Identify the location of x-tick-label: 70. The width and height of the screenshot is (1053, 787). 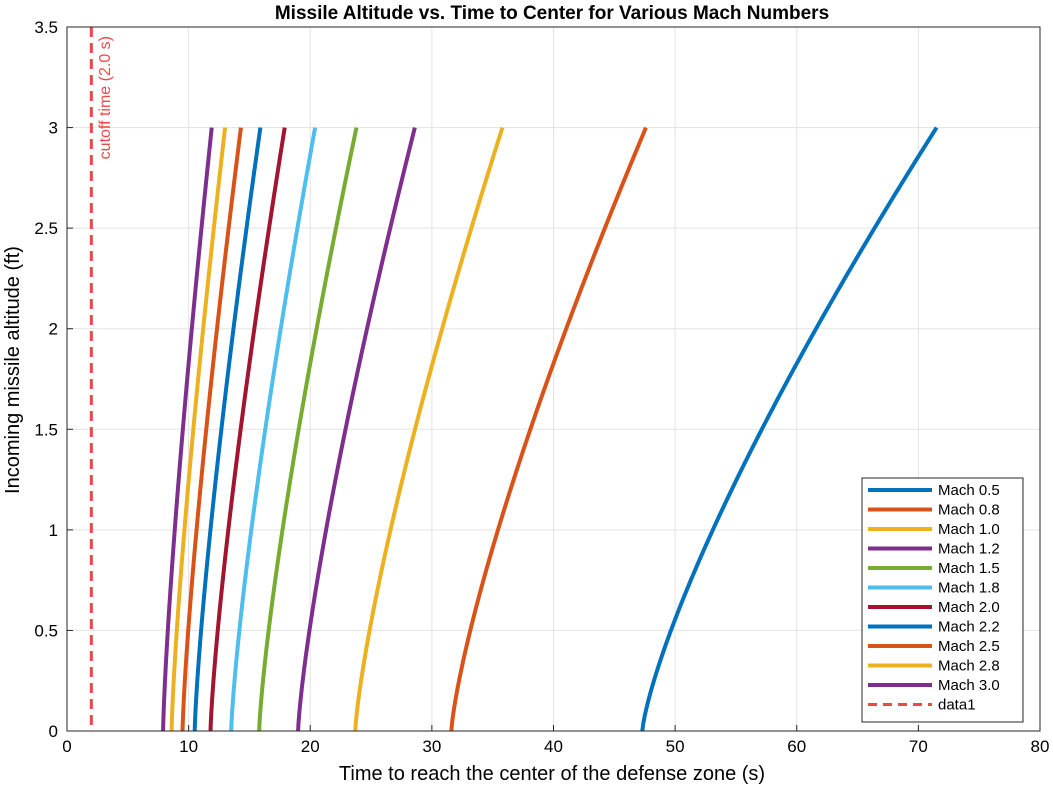
(918, 746).